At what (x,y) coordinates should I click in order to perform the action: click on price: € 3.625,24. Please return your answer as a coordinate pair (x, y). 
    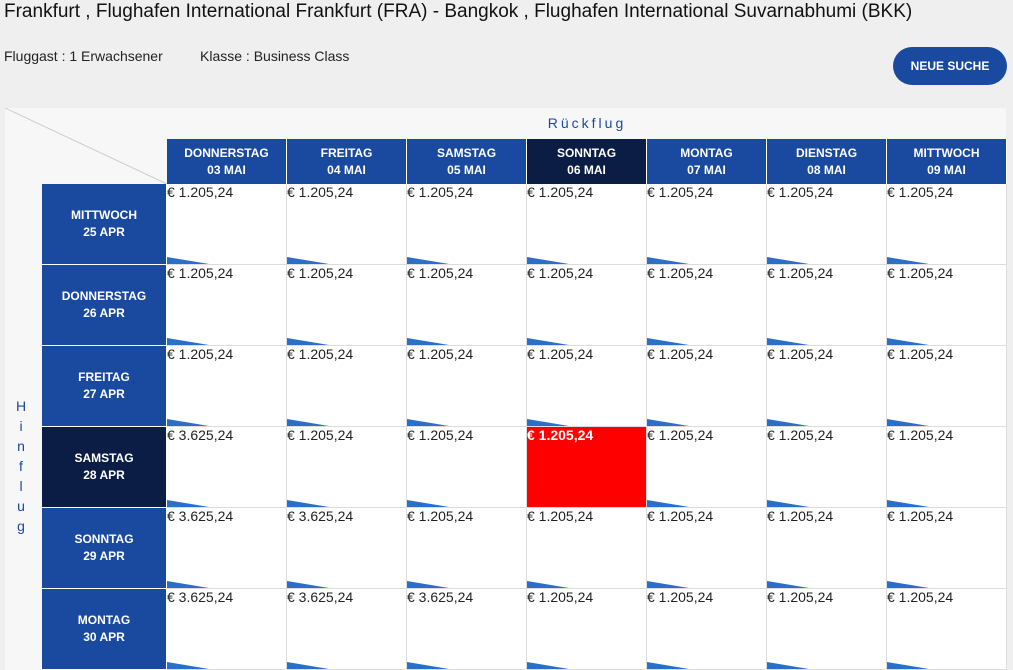
    Looking at the image, I should click on (200, 516).